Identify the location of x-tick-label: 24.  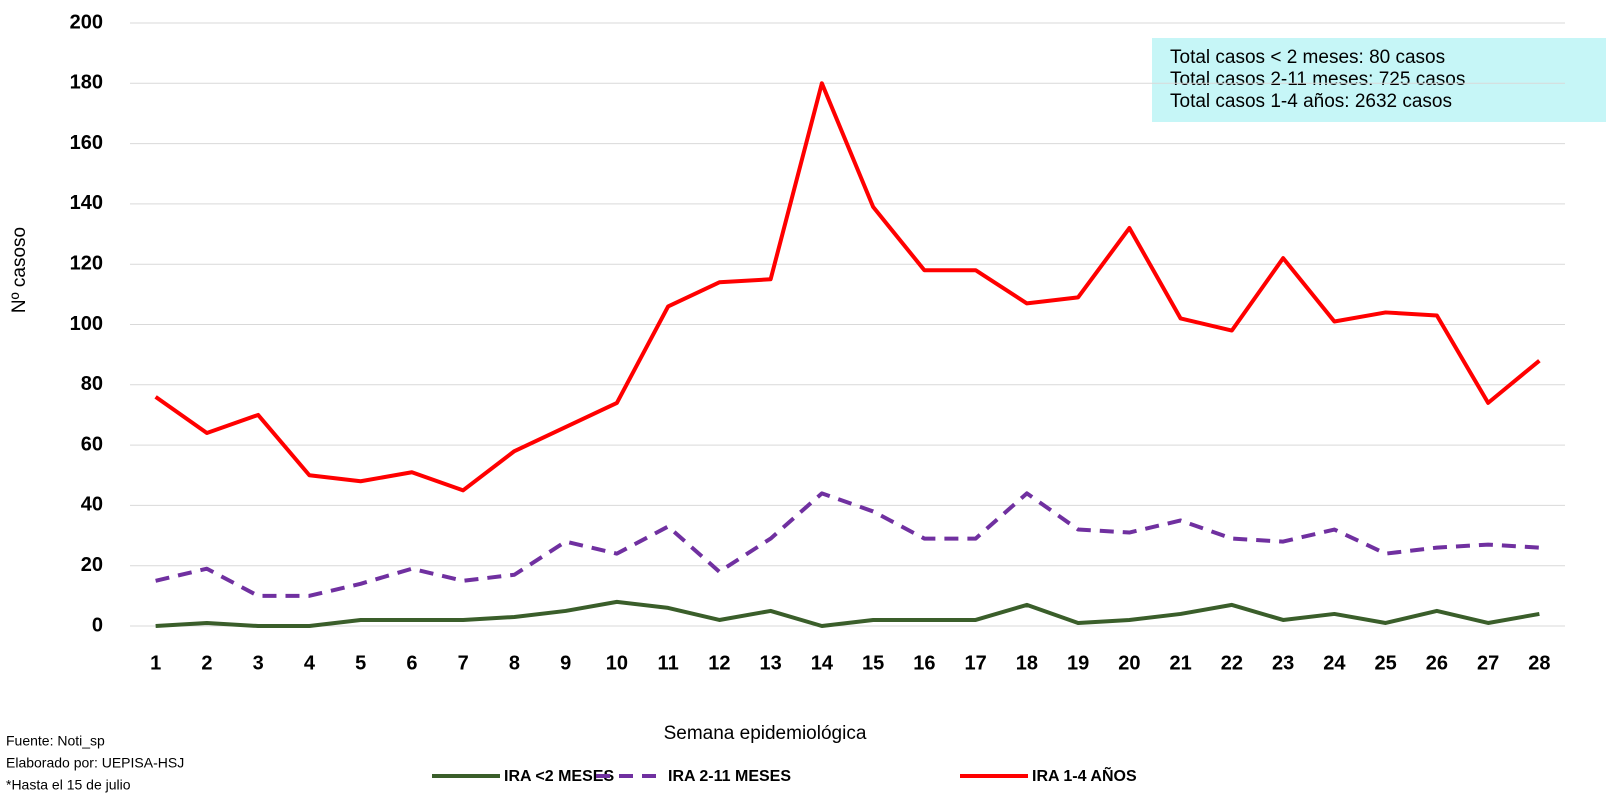
(1334, 663).